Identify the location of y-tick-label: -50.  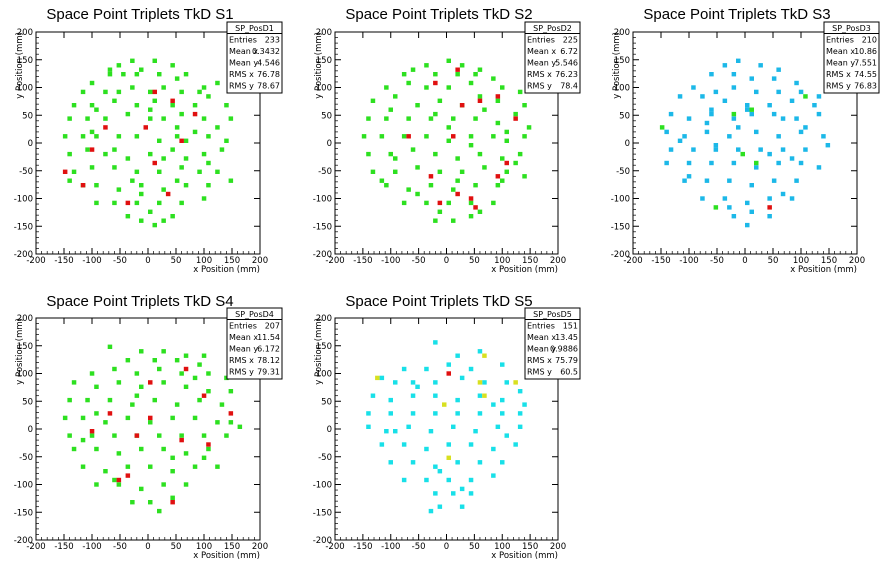
(26, 172).